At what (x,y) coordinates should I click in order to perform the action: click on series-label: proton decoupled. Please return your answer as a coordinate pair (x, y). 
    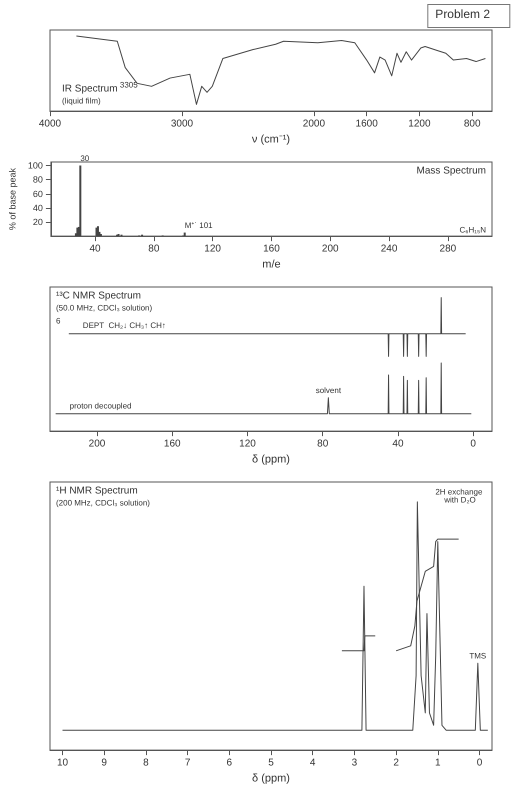
    Looking at the image, I should click on (101, 405).